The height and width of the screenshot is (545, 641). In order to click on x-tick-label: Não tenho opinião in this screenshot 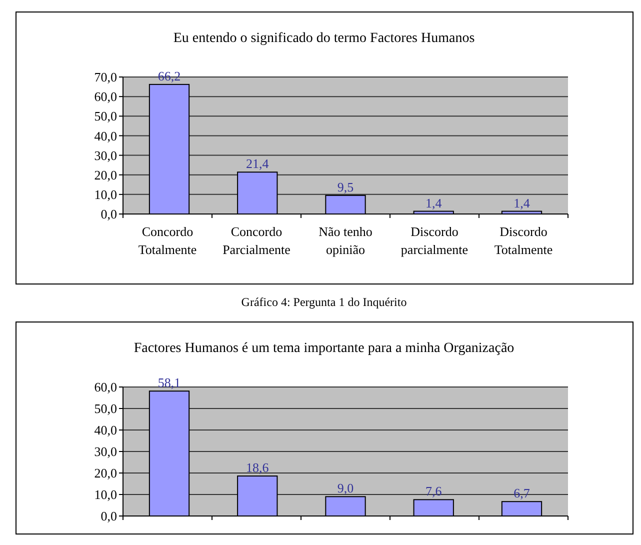, I will do `click(345, 240)`.